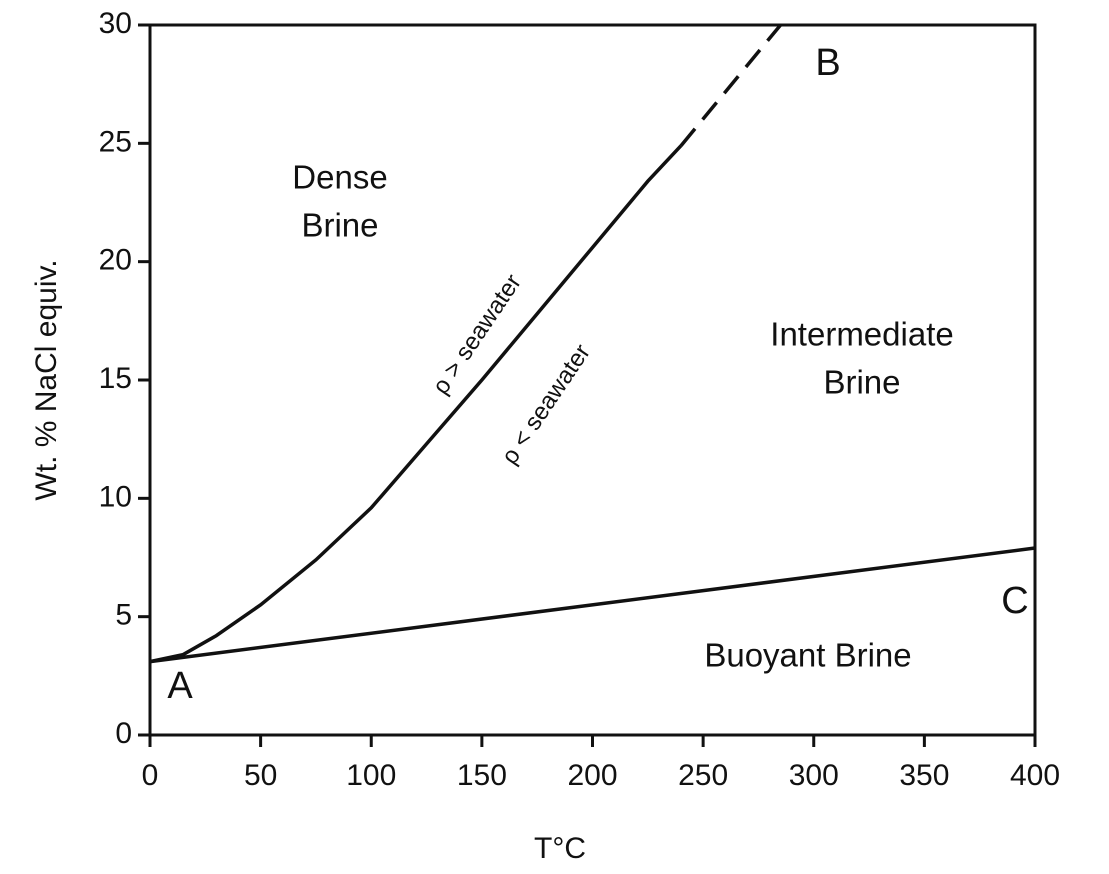 The height and width of the screenshot is (874, 1109). What do you see at coordinates (560, 848) in the screenshot?
I see `x-axis-label: T°C` at bounding box center [560, 848].